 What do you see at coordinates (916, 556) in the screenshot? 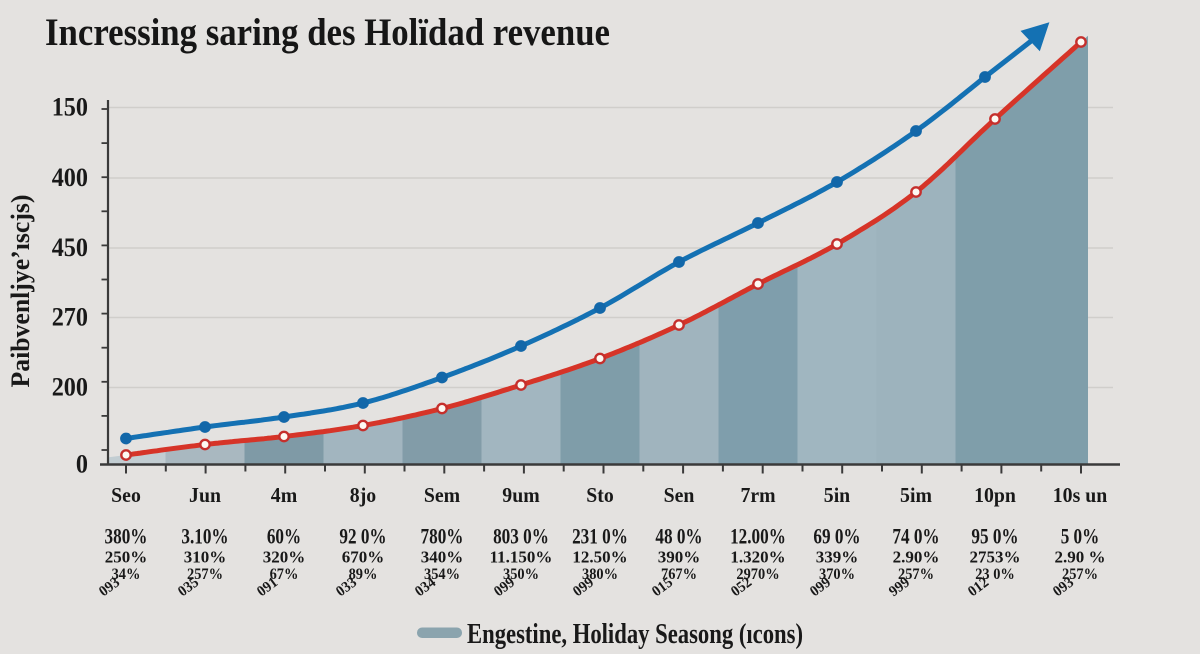
I see `svg-text: 2.90%` at bounding box center [916, 556].